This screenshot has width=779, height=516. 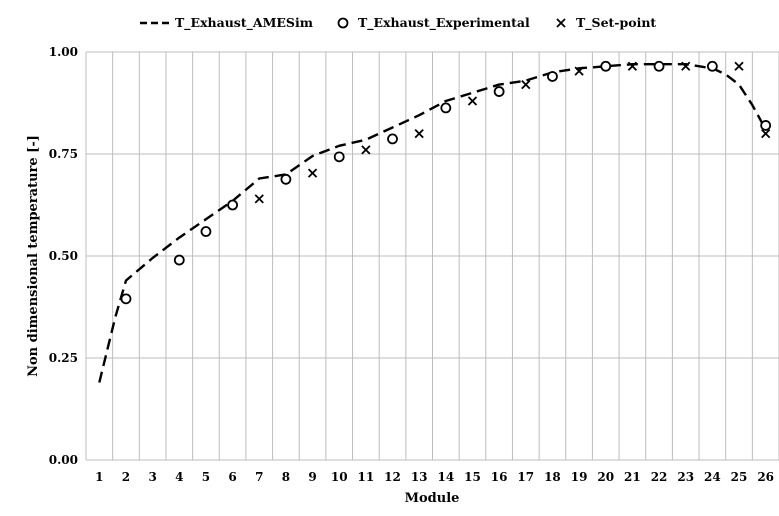 What do you see at coordinates (444, 23) in the screenshot?
I see `legend-label: T_Exhaust_Experimental` at bounding box center [444, 23].